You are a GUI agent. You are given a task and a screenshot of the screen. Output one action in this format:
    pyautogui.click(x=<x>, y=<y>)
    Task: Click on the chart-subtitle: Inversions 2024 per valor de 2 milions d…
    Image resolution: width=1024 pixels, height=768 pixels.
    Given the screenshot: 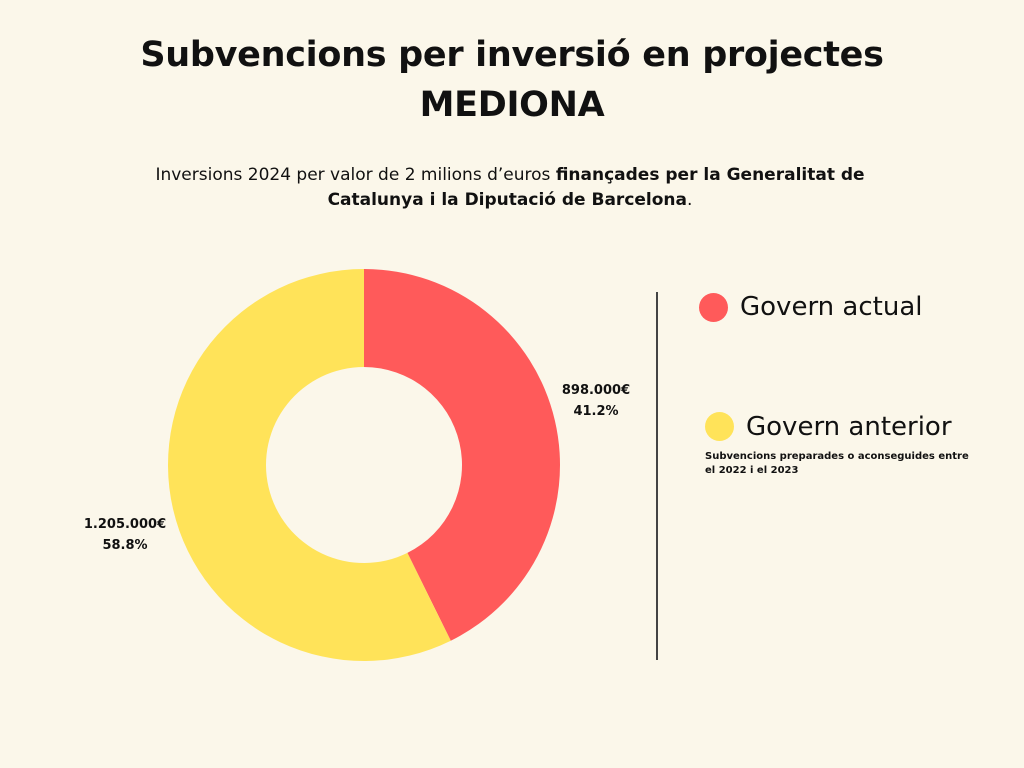 What is the action you would take?
    pyautogui.click(x=510, y=188)
    